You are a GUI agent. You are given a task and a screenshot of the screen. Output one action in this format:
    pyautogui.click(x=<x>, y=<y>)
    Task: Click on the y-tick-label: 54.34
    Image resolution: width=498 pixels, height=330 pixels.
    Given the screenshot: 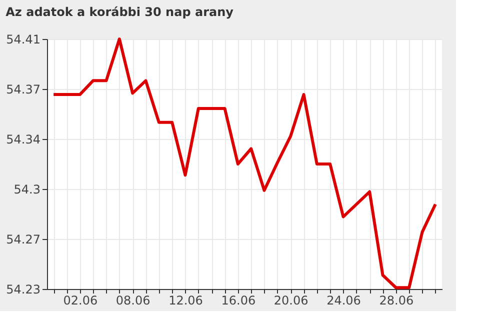 What is the action you would take?
    pyautogui.click(x=23, y=139)
    